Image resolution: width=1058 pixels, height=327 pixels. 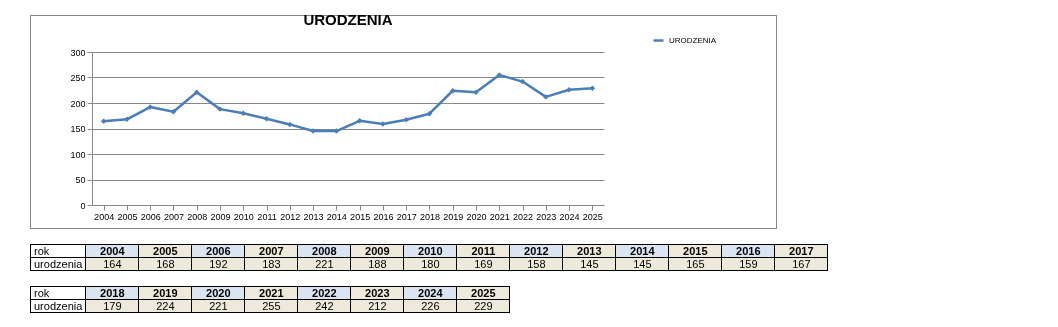 What do you see at coordinates (377, 306) in the screenshot?
I see `data-label: 212` at bounding box center [377, 306].